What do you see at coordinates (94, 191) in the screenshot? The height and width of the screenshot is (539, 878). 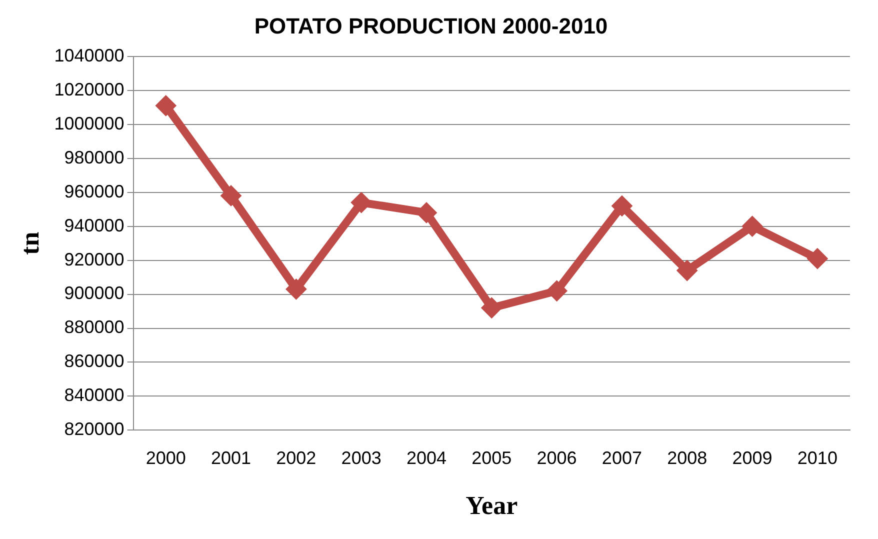 I see `y-tick-label: 960000` at bounding box center [94, 191].